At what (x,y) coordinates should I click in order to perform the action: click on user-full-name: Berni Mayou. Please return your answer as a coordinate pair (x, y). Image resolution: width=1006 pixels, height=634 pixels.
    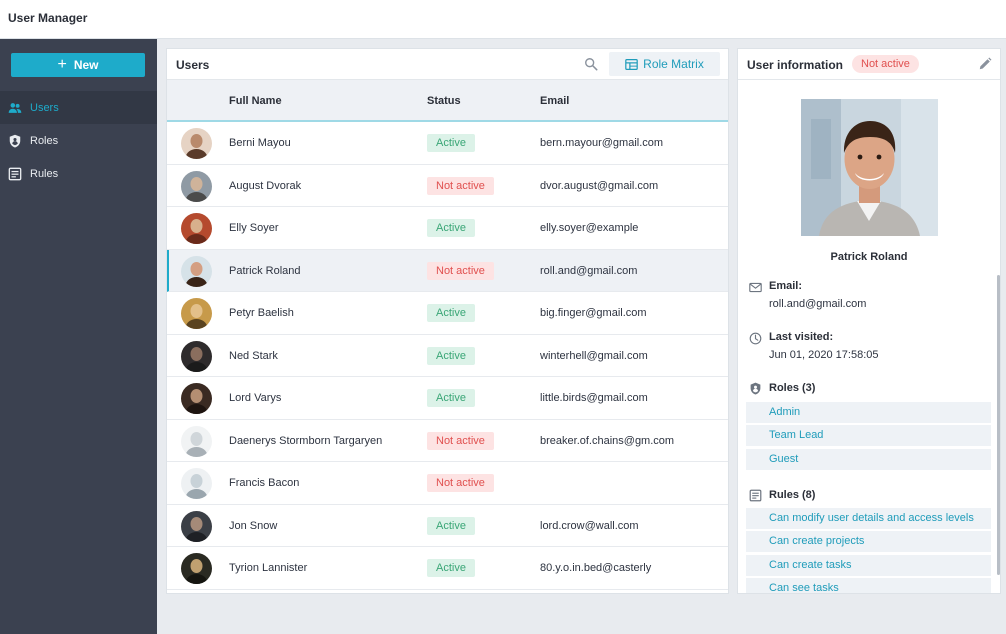
    Looking at the image, I should click on (260, 143).